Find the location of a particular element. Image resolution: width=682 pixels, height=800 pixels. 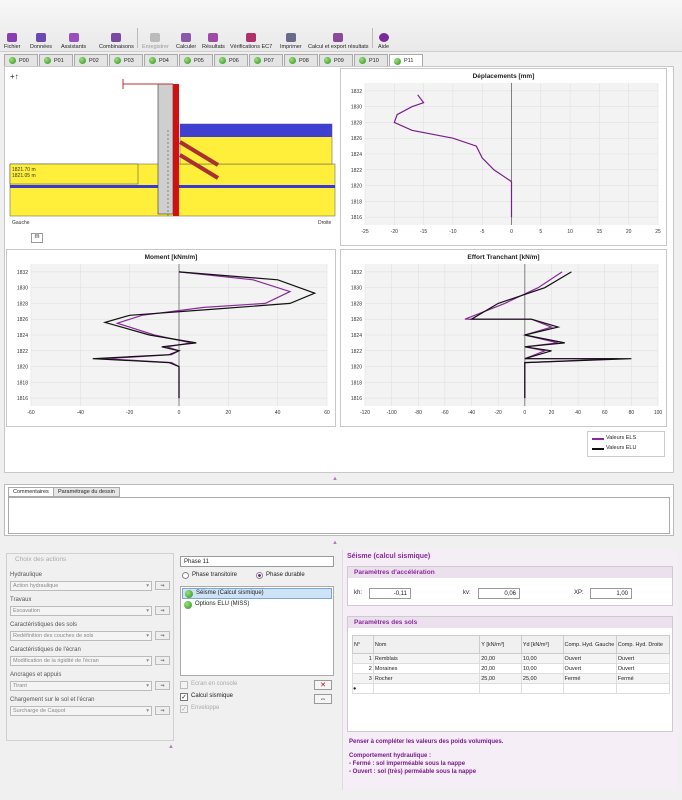

calculator-icon is located at coordinates (186, 37).